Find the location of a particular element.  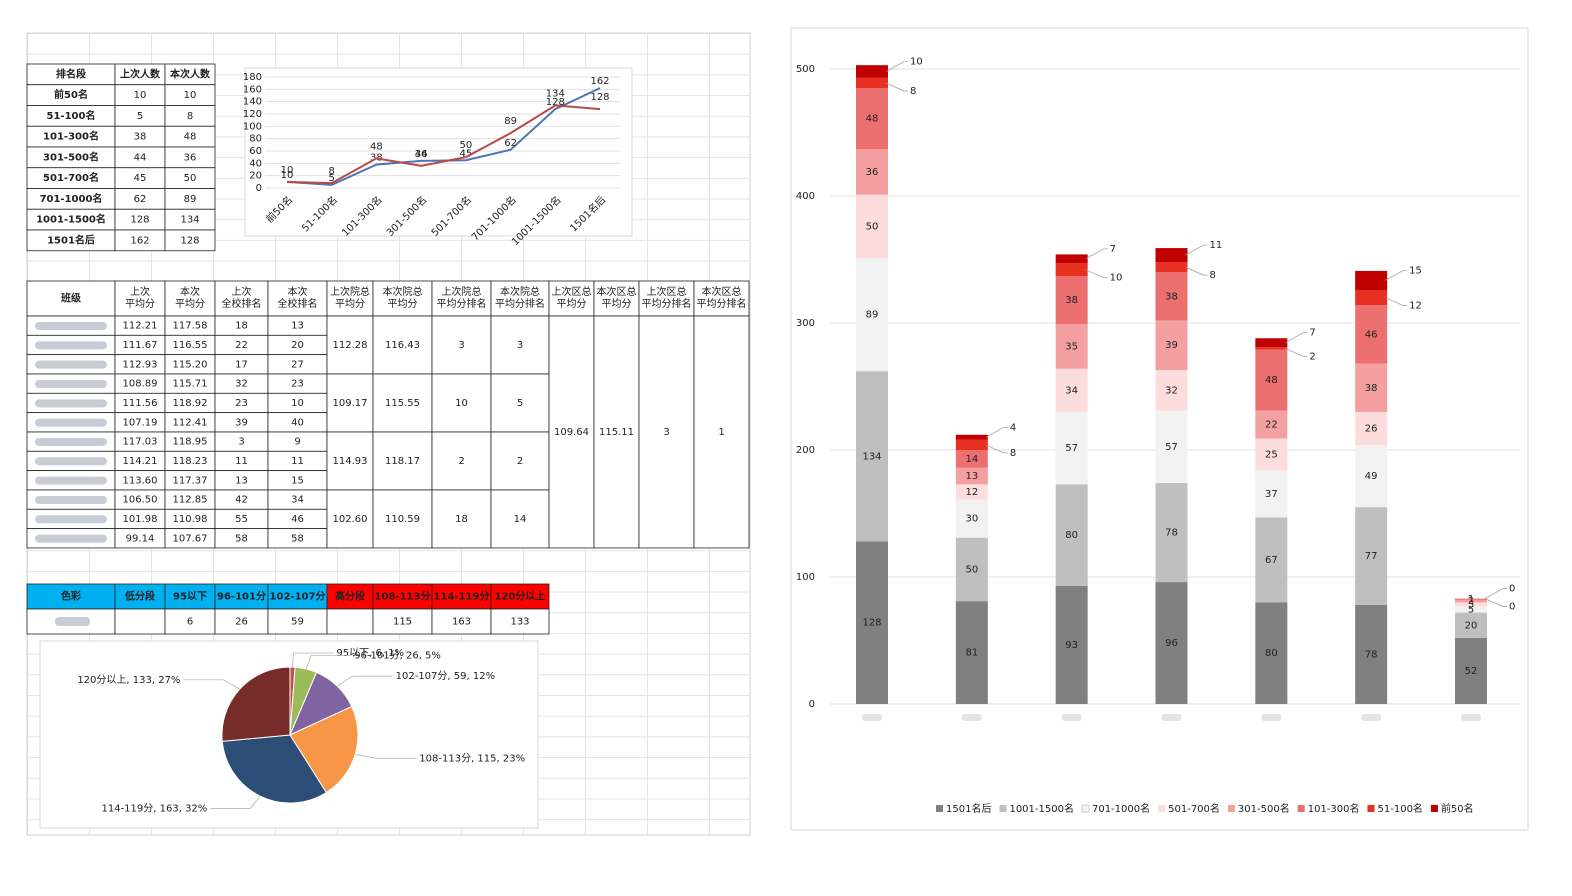

data-label: 128 is located at coordinates (871, 623).